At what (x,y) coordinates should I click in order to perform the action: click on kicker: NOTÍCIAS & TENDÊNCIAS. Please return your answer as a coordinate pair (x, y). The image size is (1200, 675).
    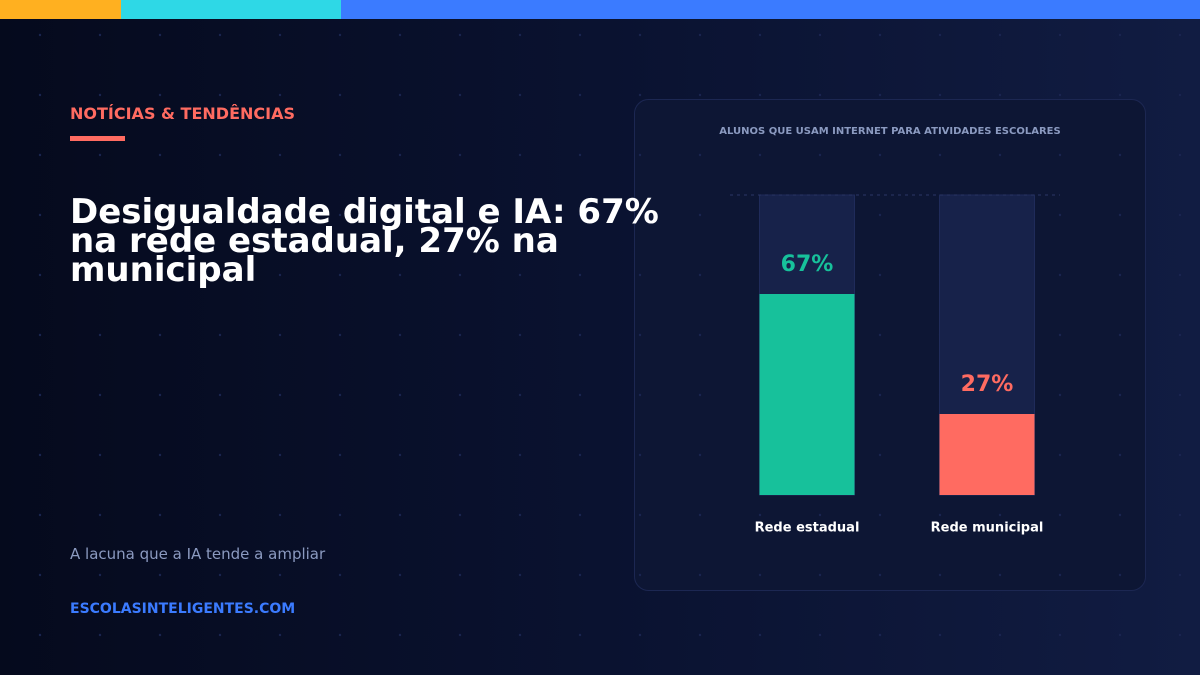
    Looking at the image, I should click on (182, 113).